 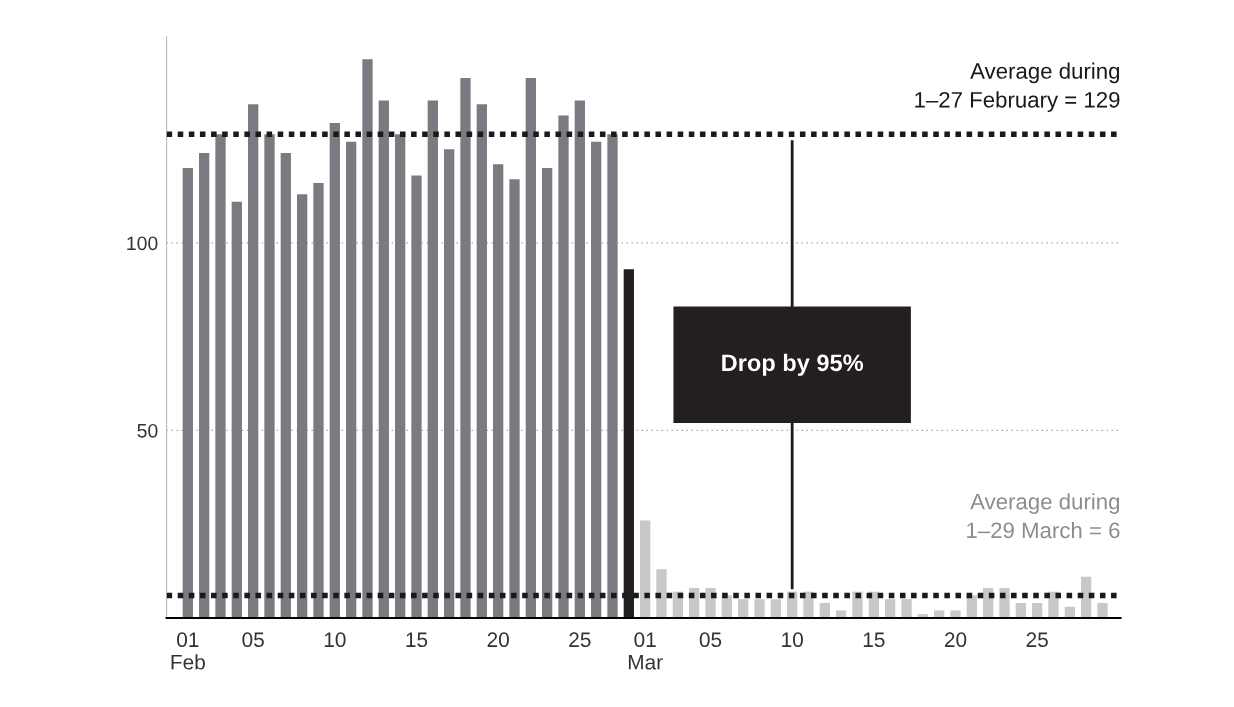 I want to click on annotation: Drop by 95%, so click(x=793, y=364).